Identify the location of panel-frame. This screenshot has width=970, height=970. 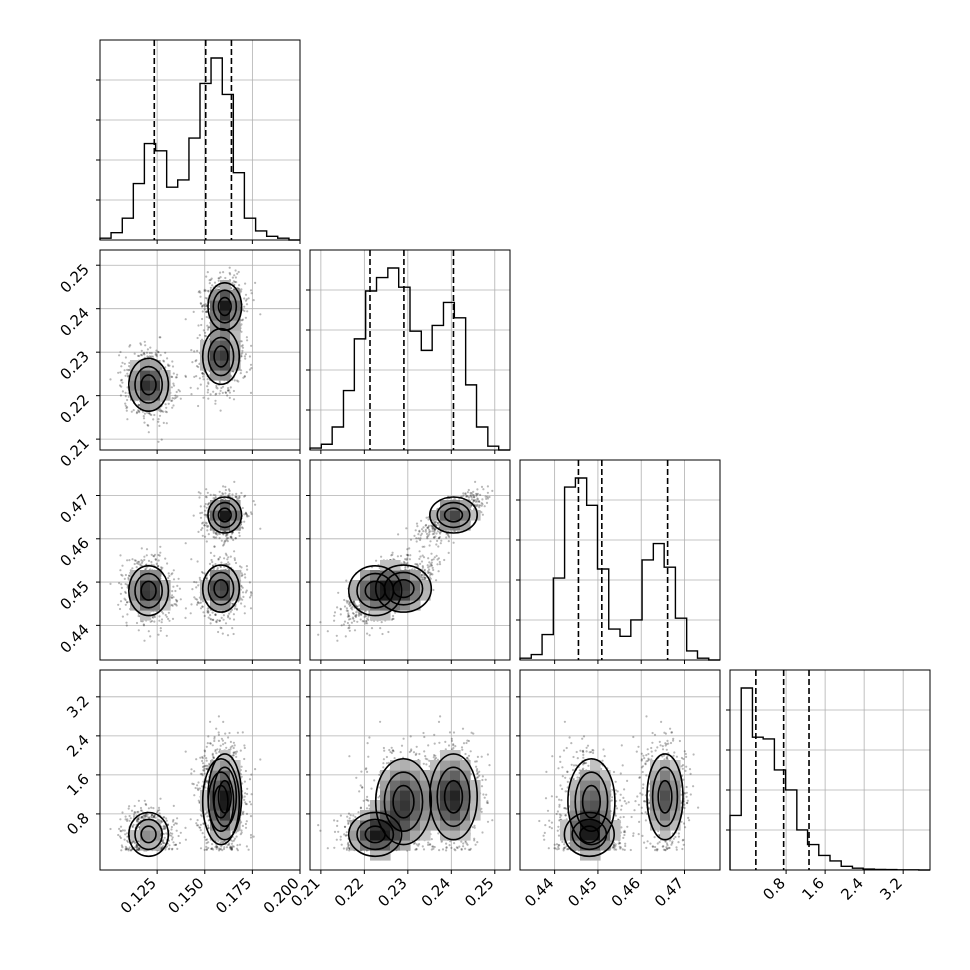
(200, 350).